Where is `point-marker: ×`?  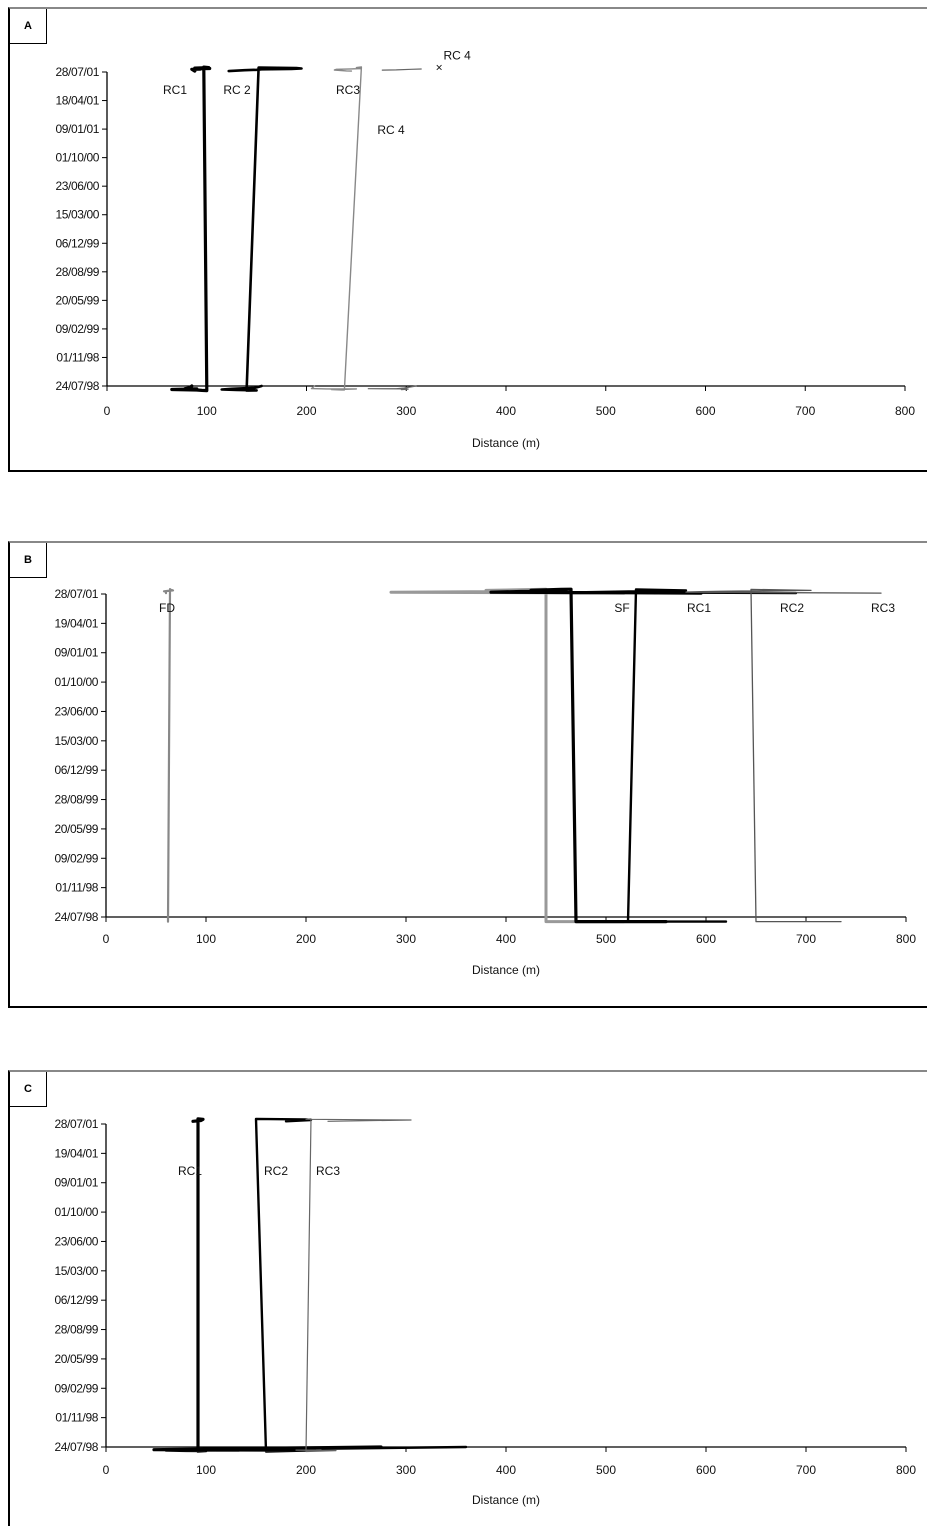
point-marker: × is located at coordinates (439, 67).